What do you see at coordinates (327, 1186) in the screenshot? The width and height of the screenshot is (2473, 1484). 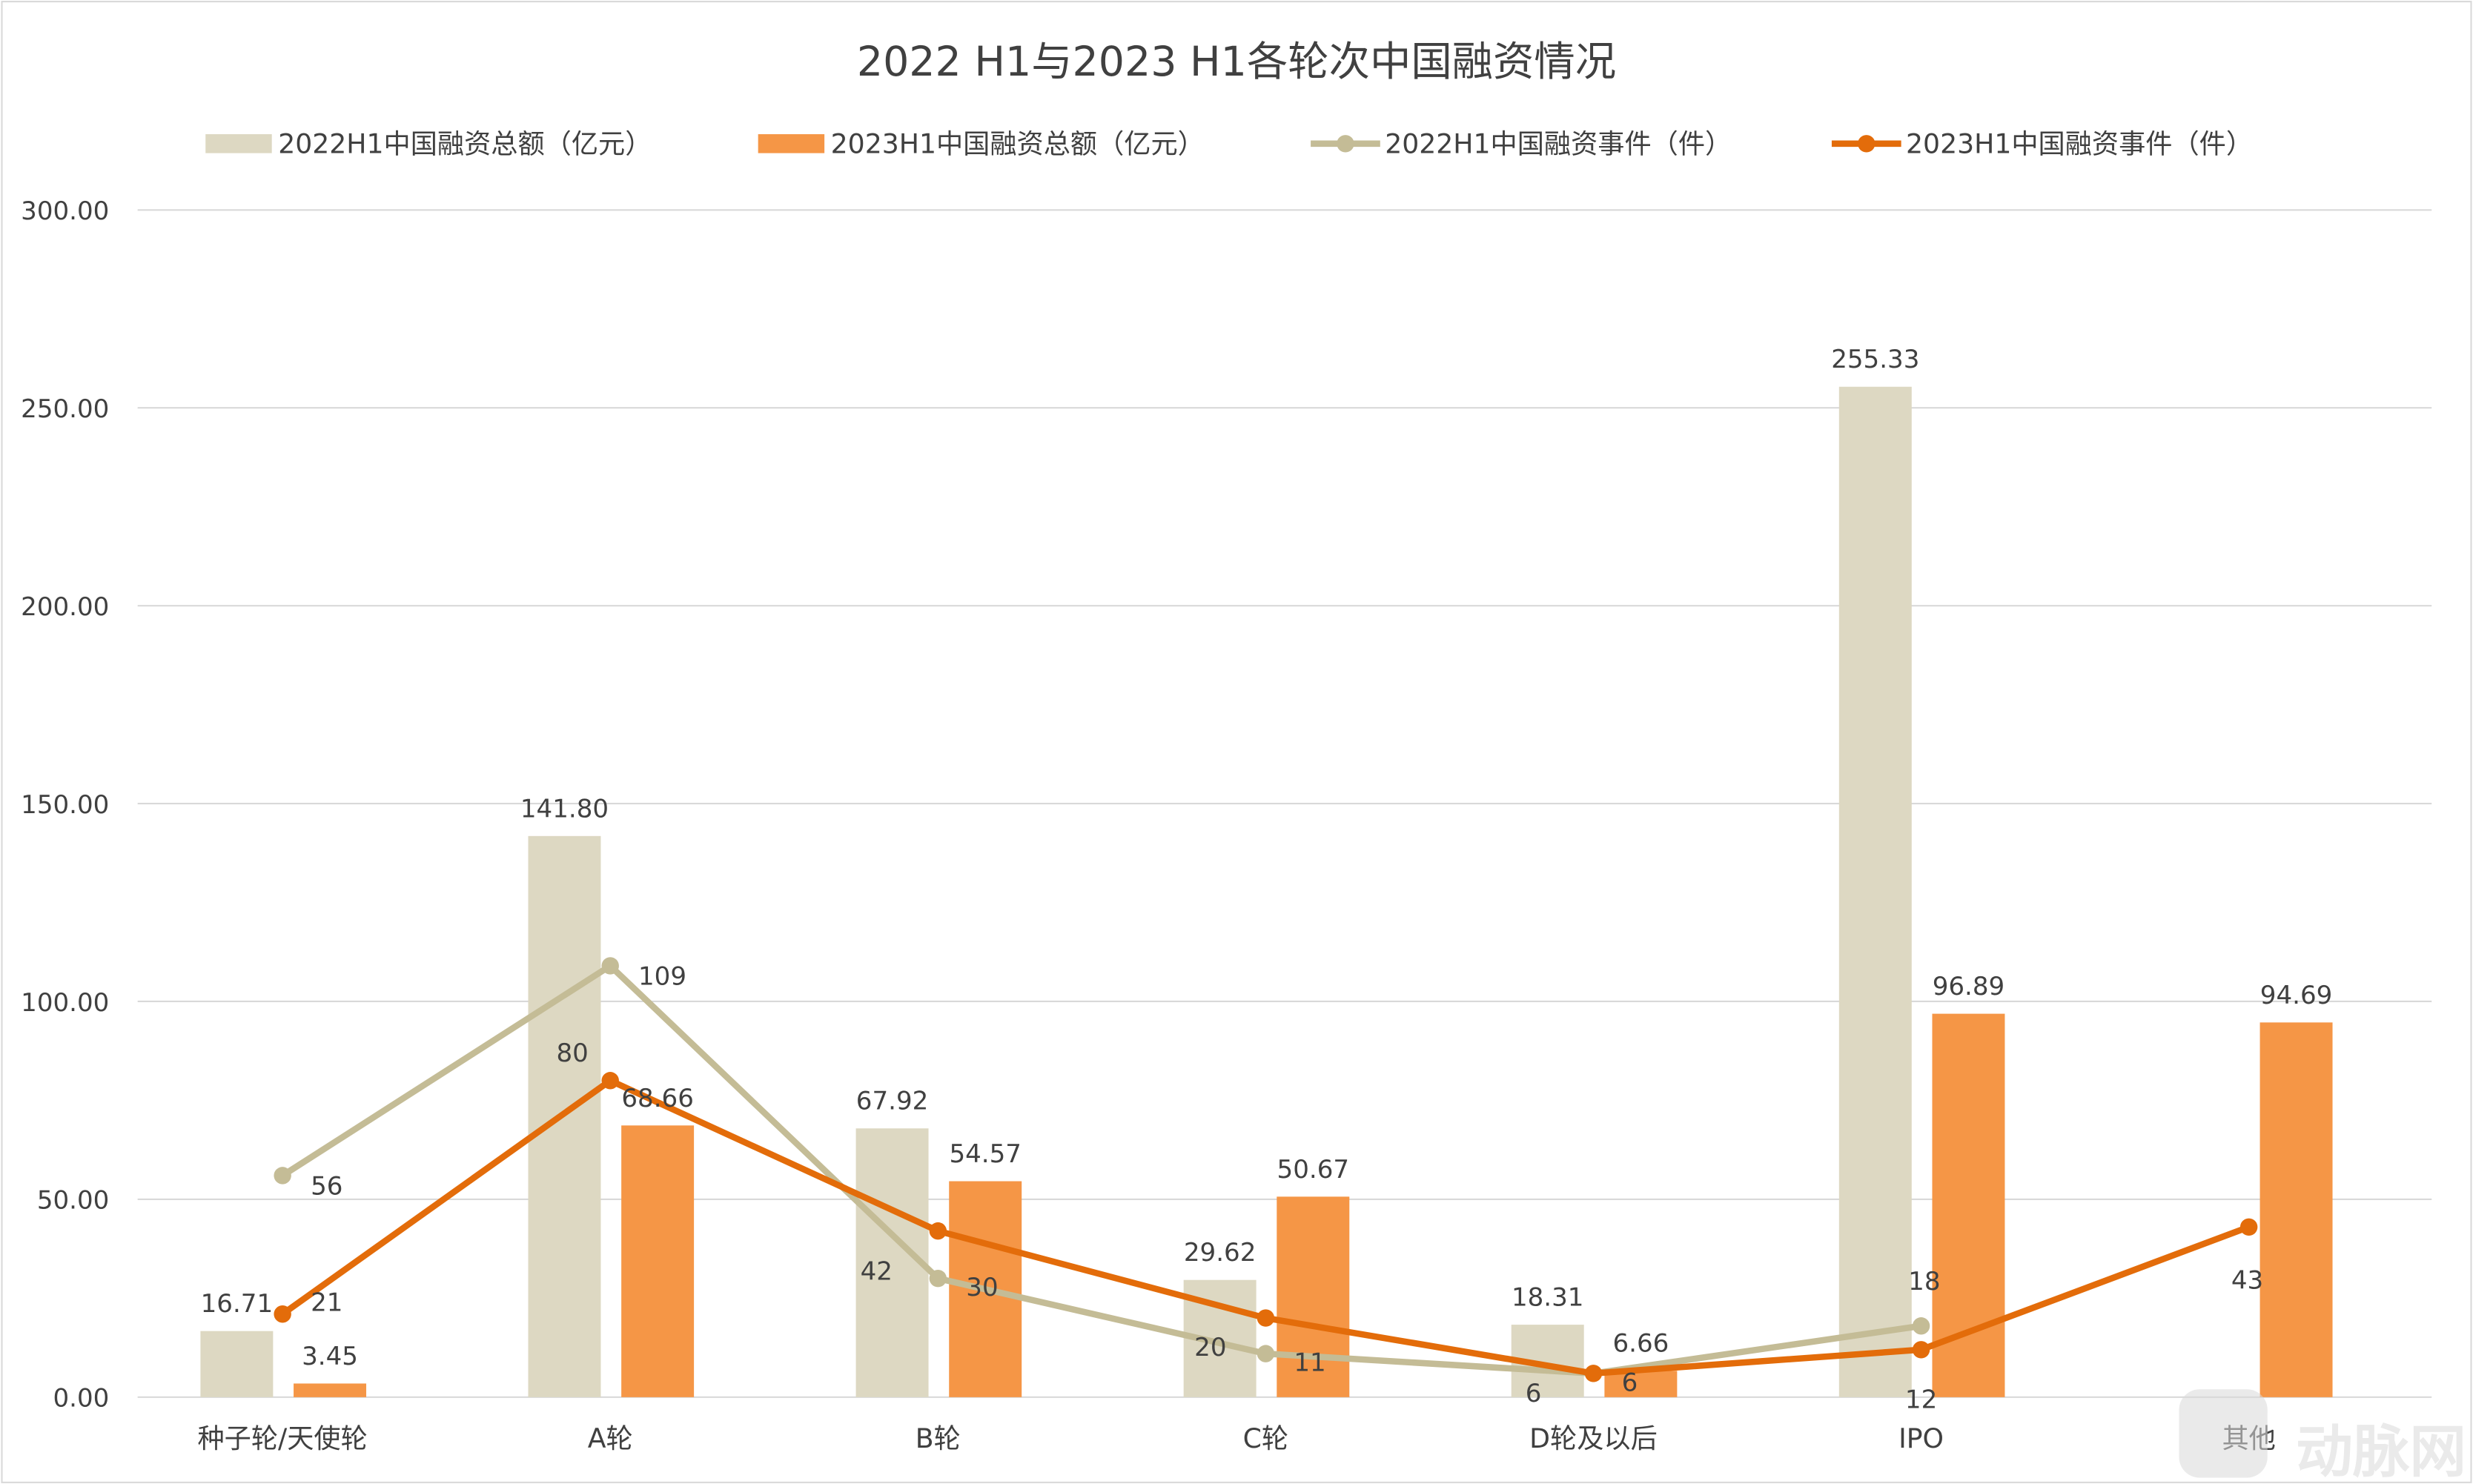 I see `line-data-label: 56` at bounding box center [327, 1186].